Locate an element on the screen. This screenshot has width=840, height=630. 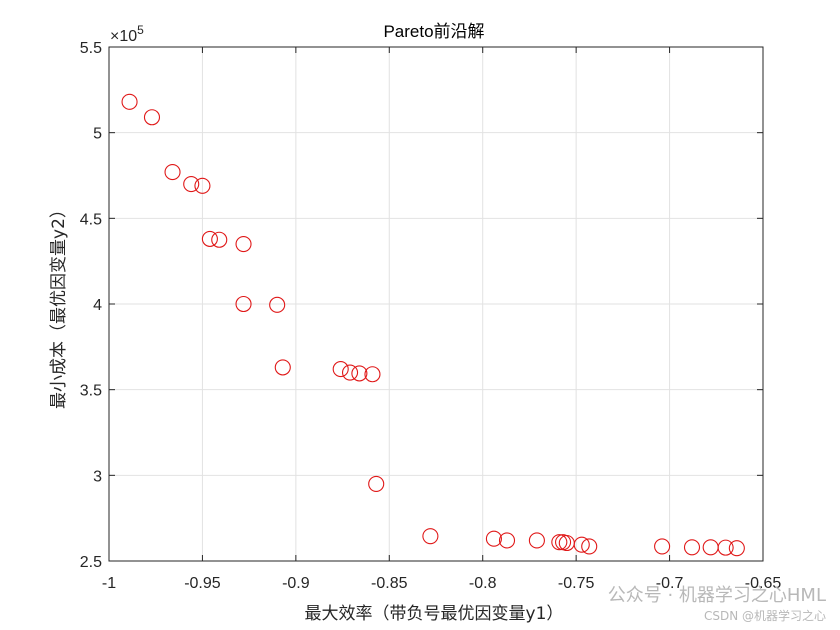
y-exponent-base: ×10 is located at coordinates (123, 36).